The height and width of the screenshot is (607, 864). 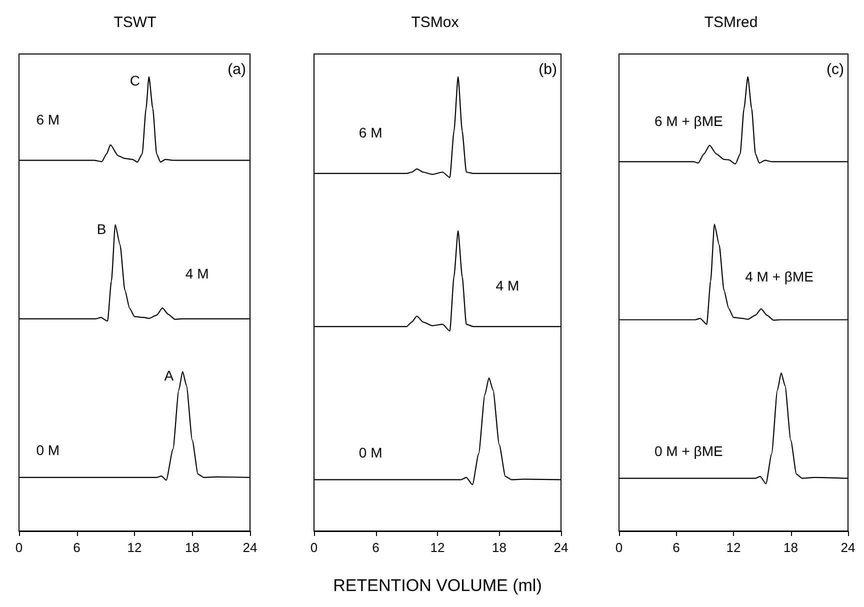 I want to click on x-axis-title: RETENTION VOLUME (ml), so click(x=437, y=585).